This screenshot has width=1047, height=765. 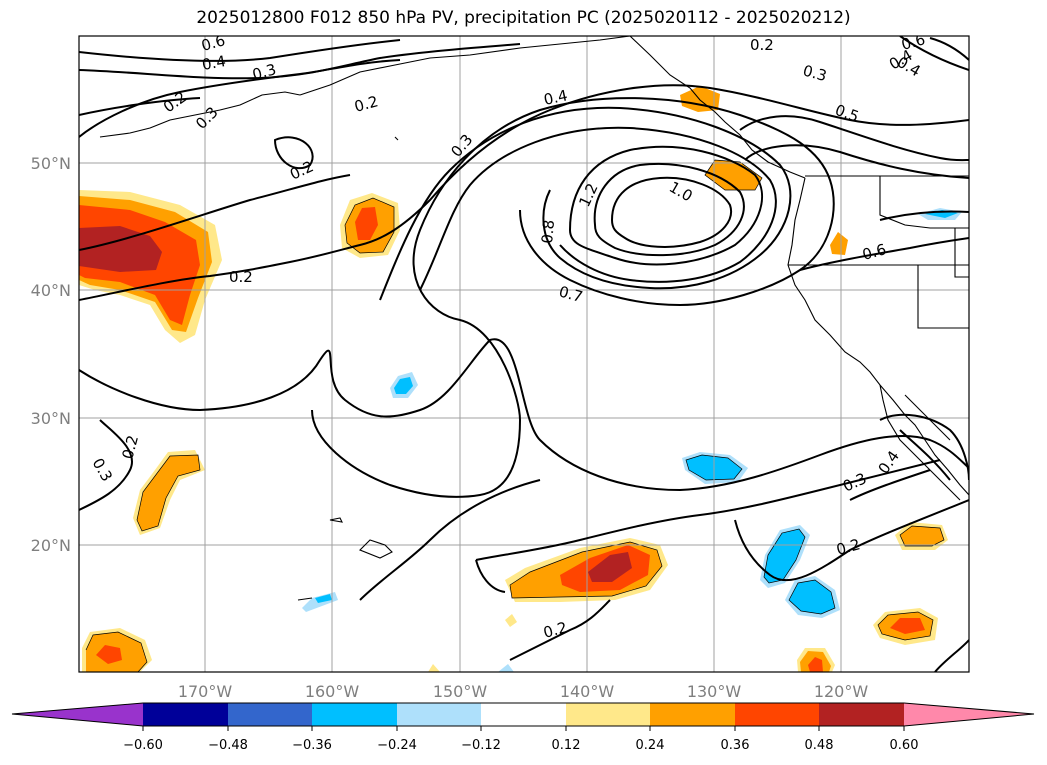 What do you see at coordinates (51, 418) in the screenshot?
I see `lat-label: 30°N` at bounding box center [51, 418].